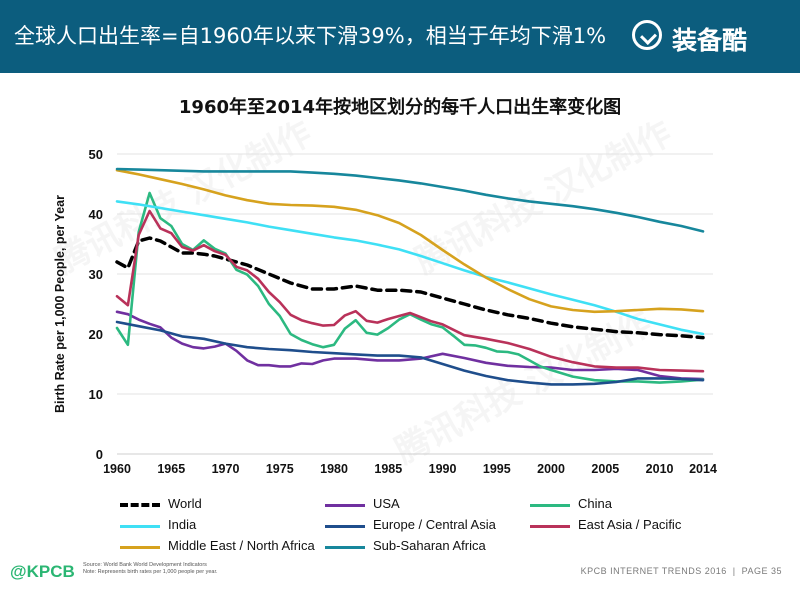  What do you see at coordinates (96, 334) in the screenshot?
I see `y-tick-label: 20` at bounding box center [96, 334].